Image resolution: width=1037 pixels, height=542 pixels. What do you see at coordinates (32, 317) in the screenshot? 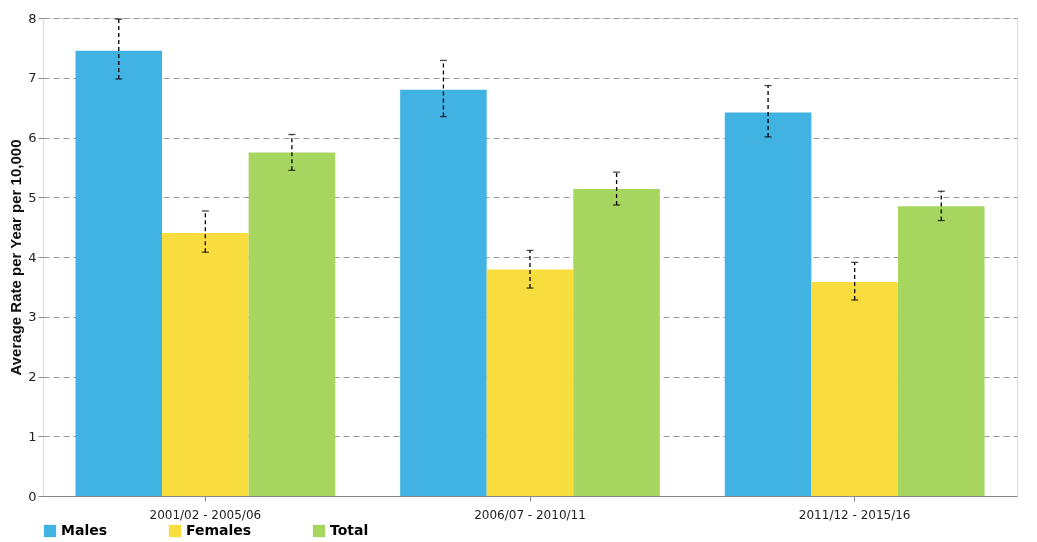
I see `y-tick-label: 3` at bounding box center [32, 317].